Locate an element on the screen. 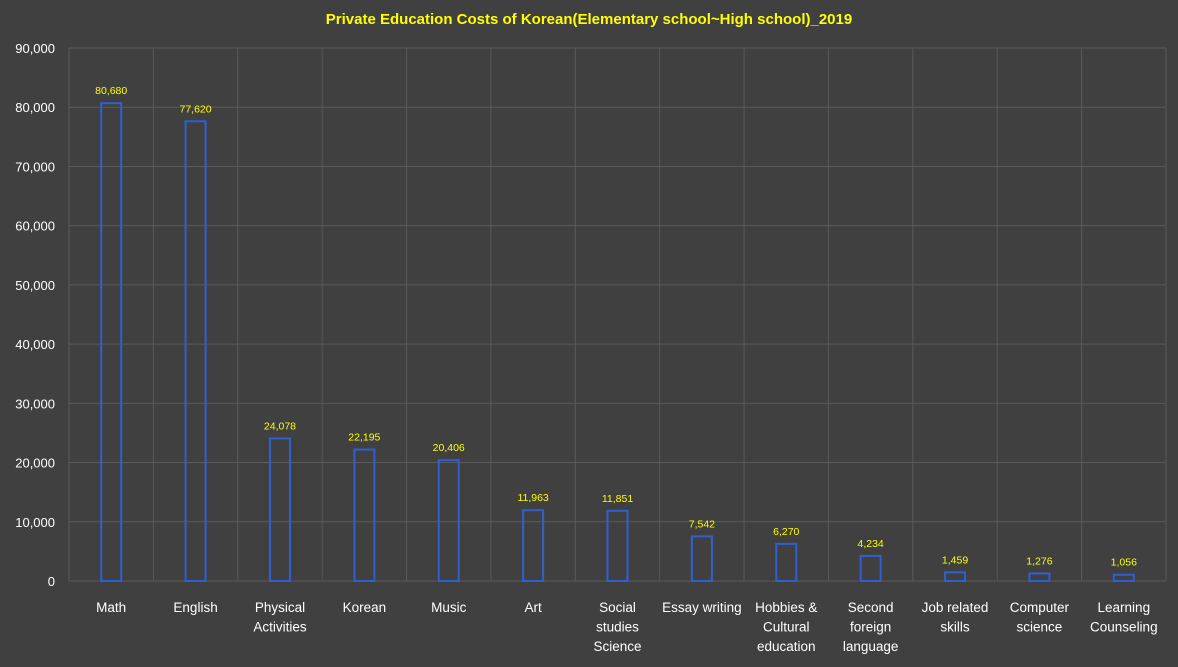 The width and height of the screenshot is (1178, 667). x-tick-label: Essay writing is located at coordinates (702, 607).